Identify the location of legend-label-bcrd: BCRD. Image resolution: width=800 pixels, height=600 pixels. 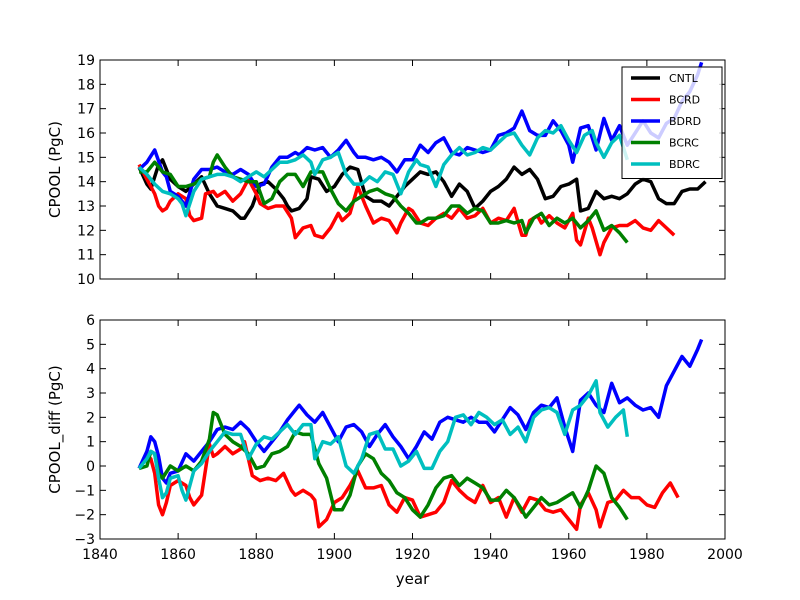
(684, 100).